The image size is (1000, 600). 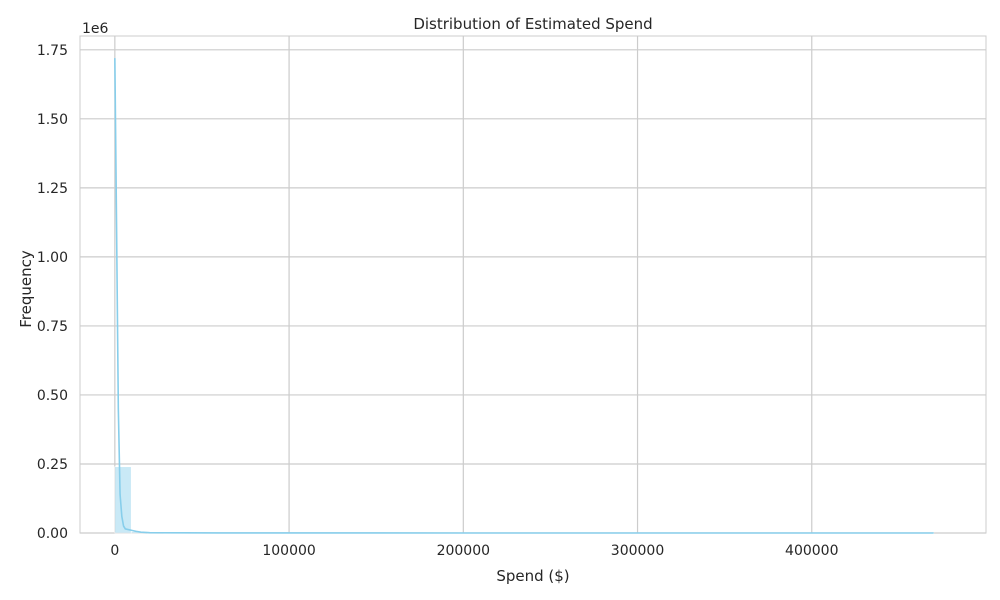 I want to click on y-tick-label: 1.75, so click(x=52, y=51).